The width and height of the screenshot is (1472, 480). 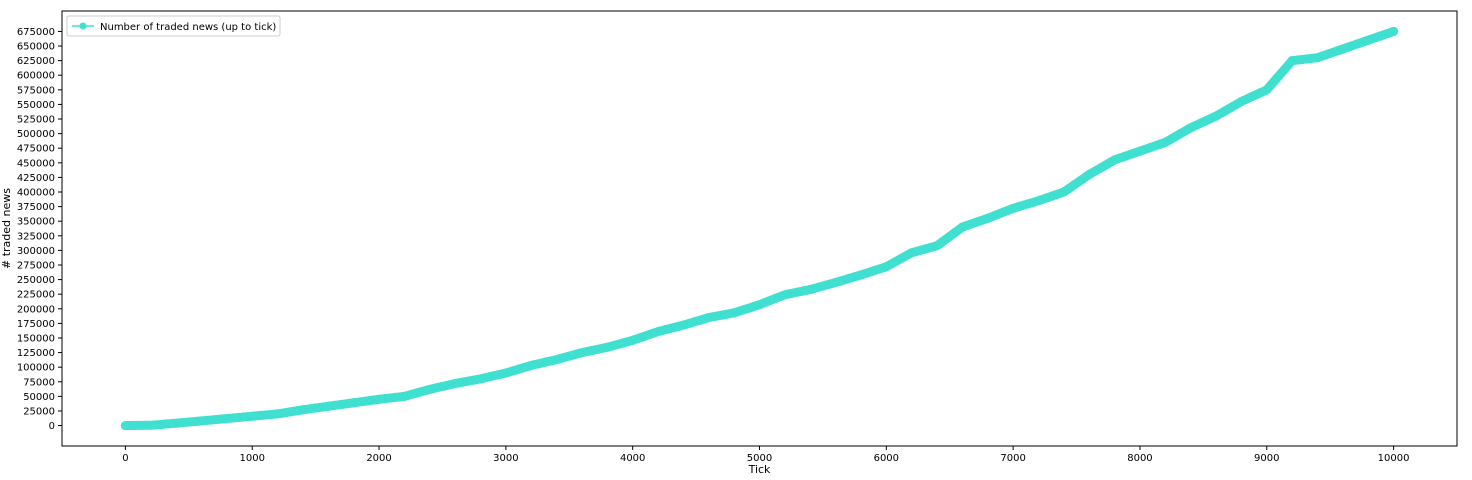 What do you see at coordinates (886, 458) in the screenshot?
I see `x-tick-label: 6000` at bounding box center [886, 458].